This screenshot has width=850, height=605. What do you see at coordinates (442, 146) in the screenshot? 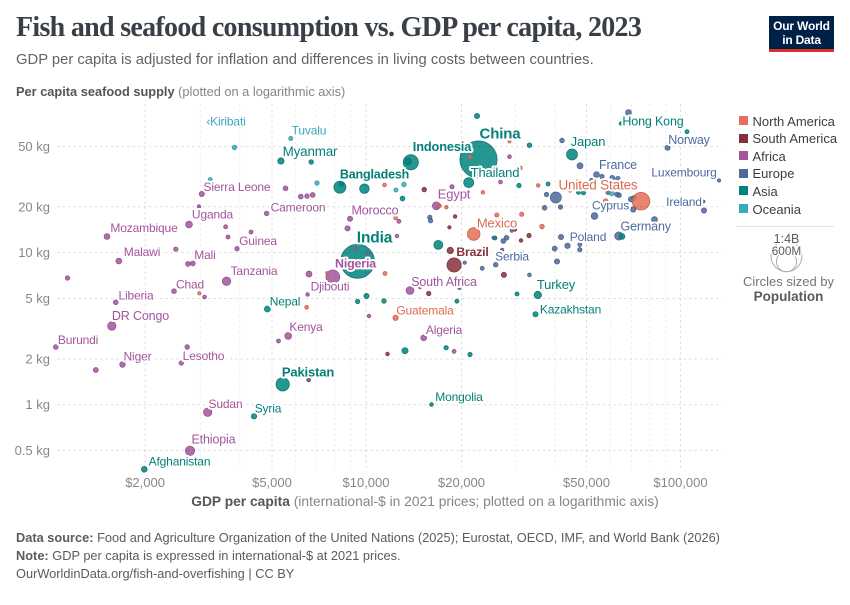
I see `svg-text: Indonesia` at bounding box center [442, 146].